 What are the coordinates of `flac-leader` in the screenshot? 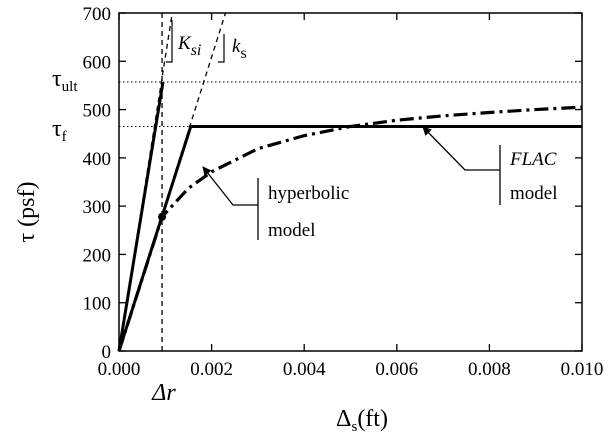 It's located at (461, 148).